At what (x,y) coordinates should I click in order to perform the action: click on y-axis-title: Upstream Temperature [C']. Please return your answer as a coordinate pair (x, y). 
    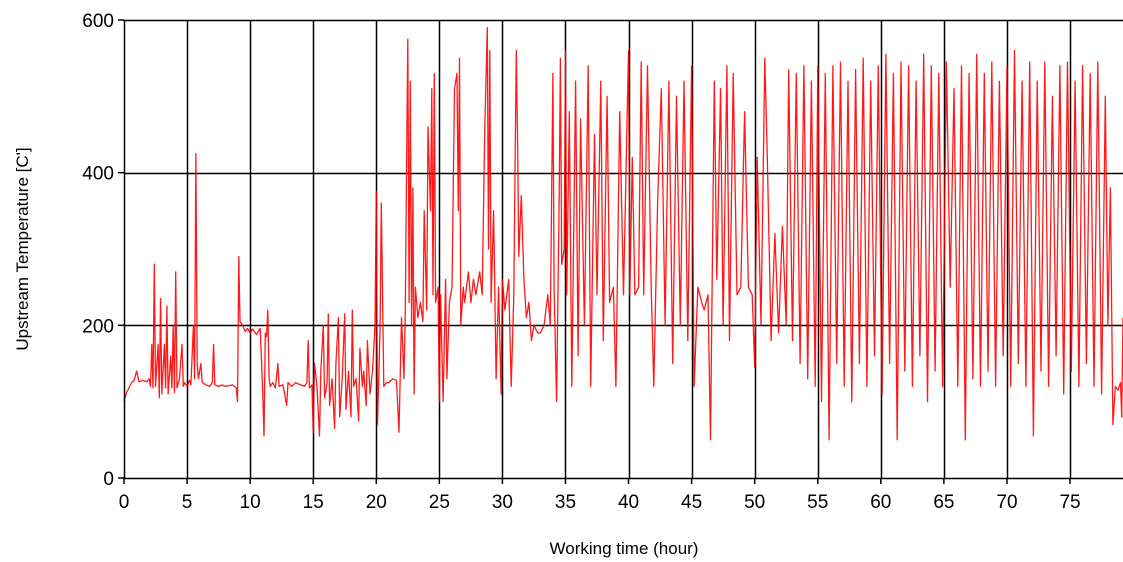
    Looking at the image, I should click on (22, 248).